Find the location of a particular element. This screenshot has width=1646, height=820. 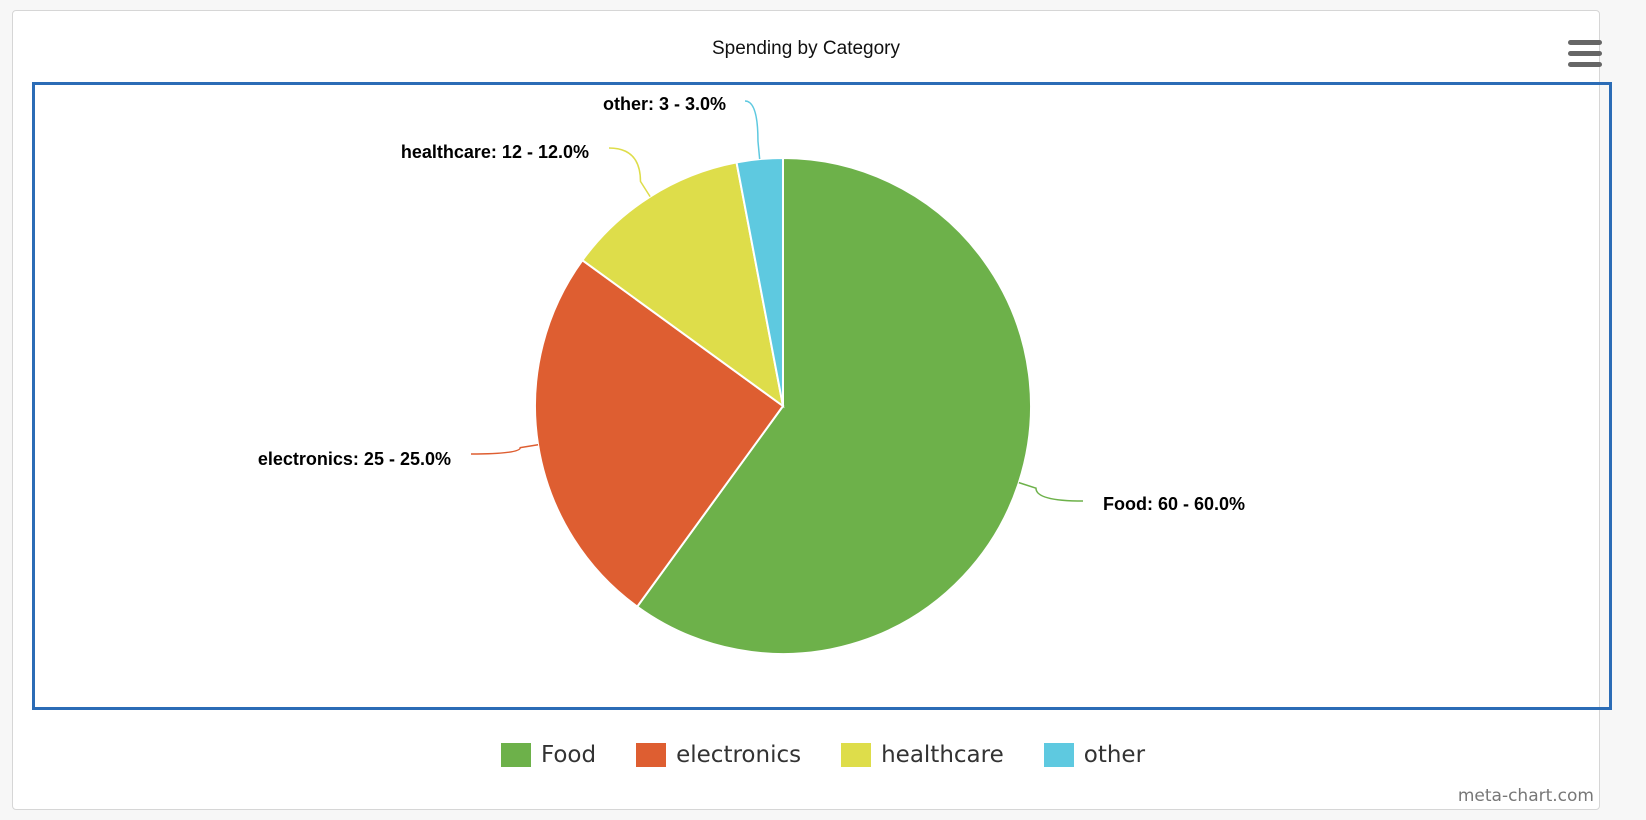

legend-item-food: Food is located at coordinates (548, 755).